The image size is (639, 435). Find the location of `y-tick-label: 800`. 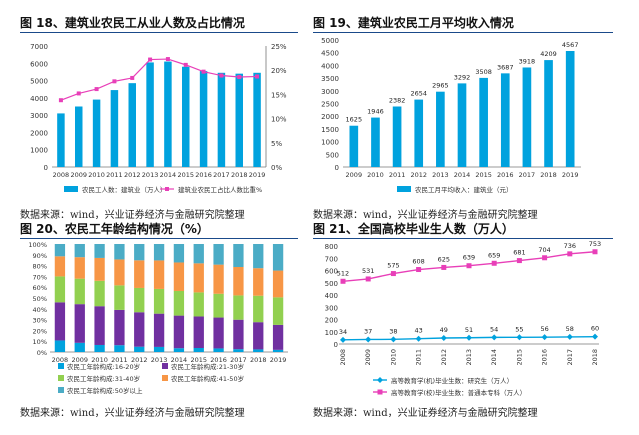

y-tick-label: 800 is located at coordinates (331, 247).